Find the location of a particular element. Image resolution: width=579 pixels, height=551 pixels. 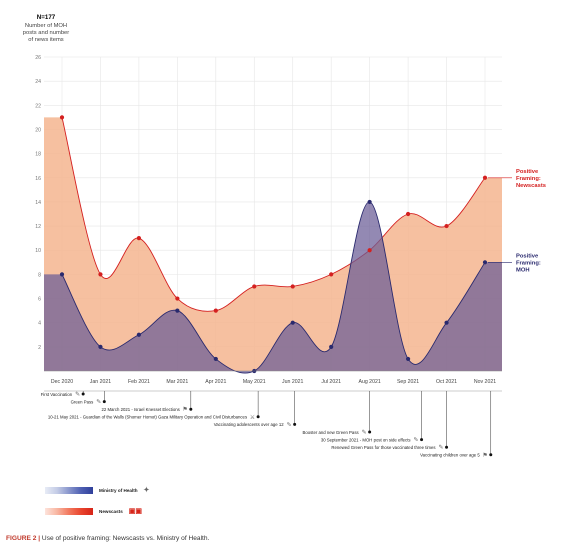

x-tick-label: Oct 2021 is located at coordinates (446, 382).